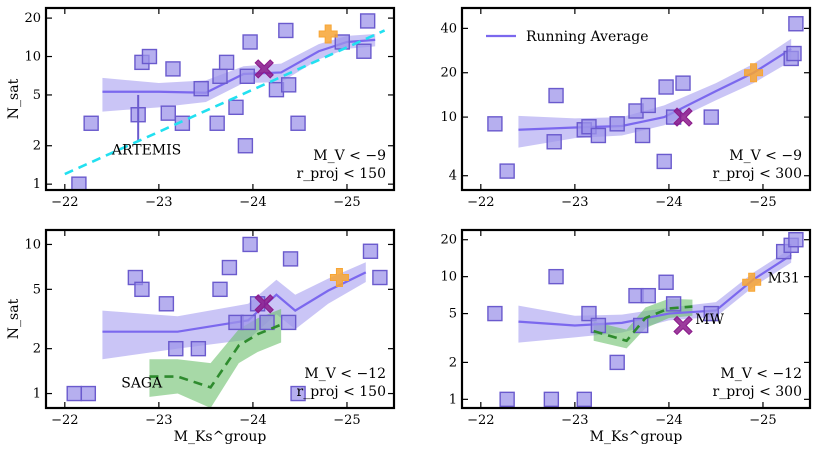 This screenshot has width=830, height=449. Describe the element at coordinates (448, 28) in the screenshot. I see `y-tick-label: 40` at that location.